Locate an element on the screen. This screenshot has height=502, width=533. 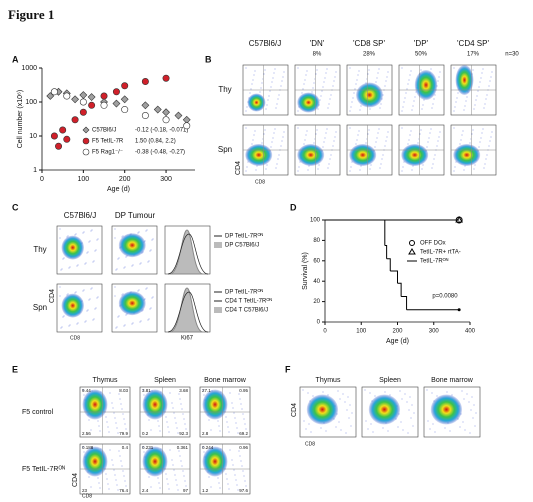
axis-label: Survival (%) is located at coordinates (305, 271).